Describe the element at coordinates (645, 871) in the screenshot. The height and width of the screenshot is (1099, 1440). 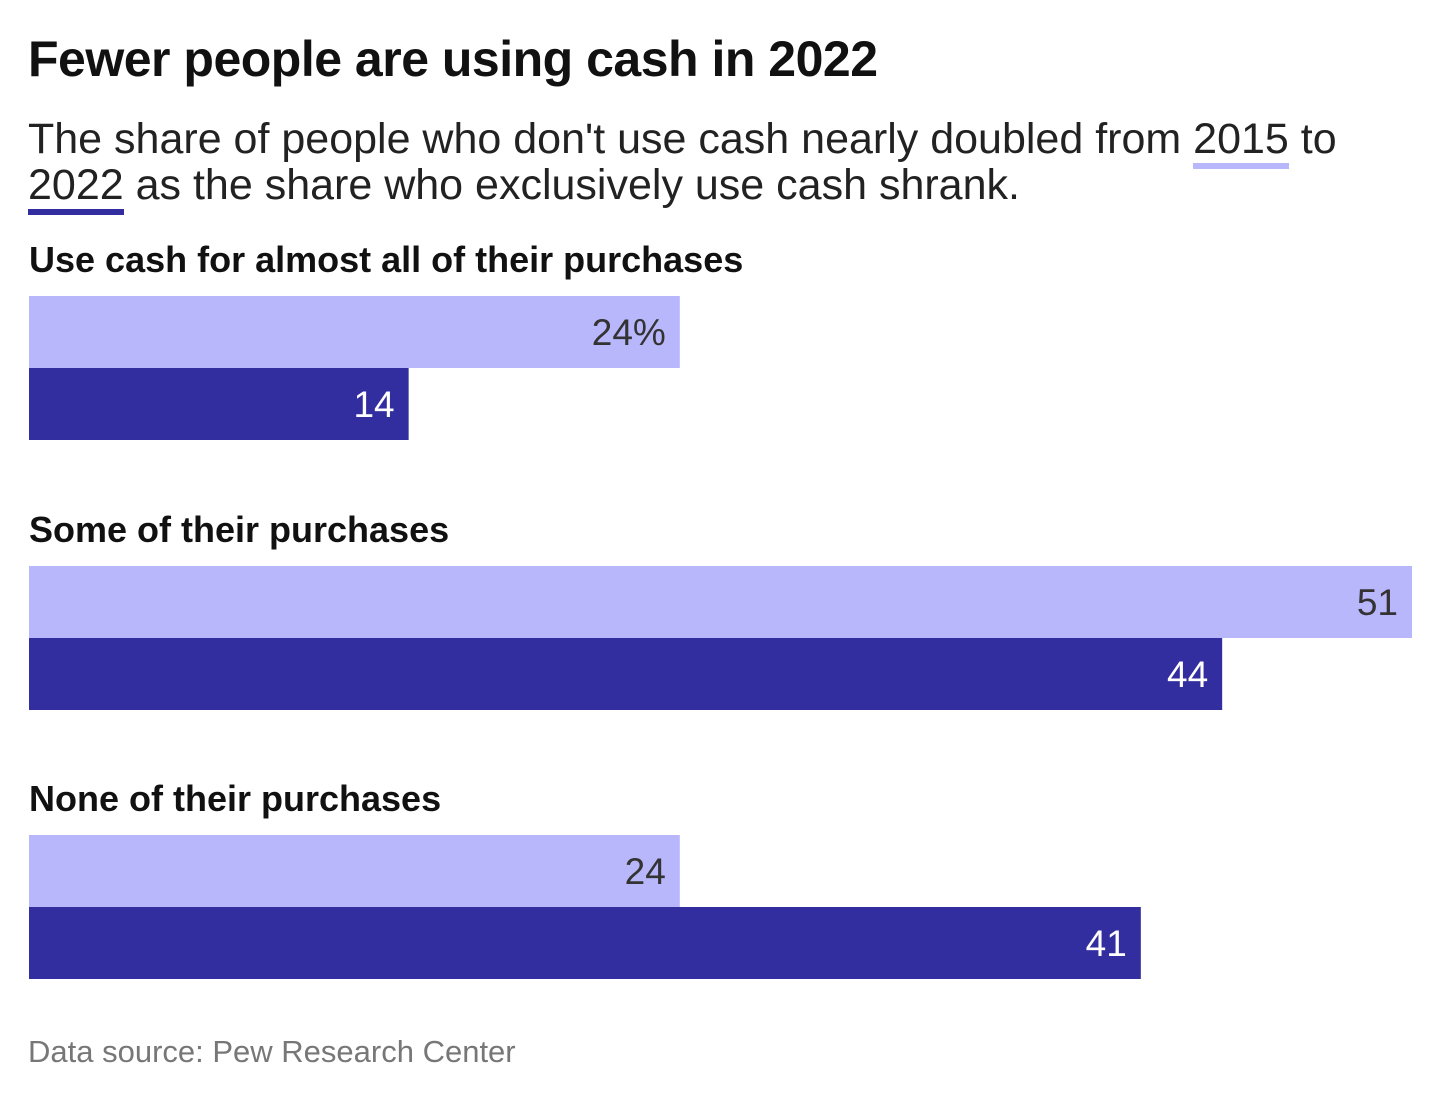
I see `data-label: 24` at that location.